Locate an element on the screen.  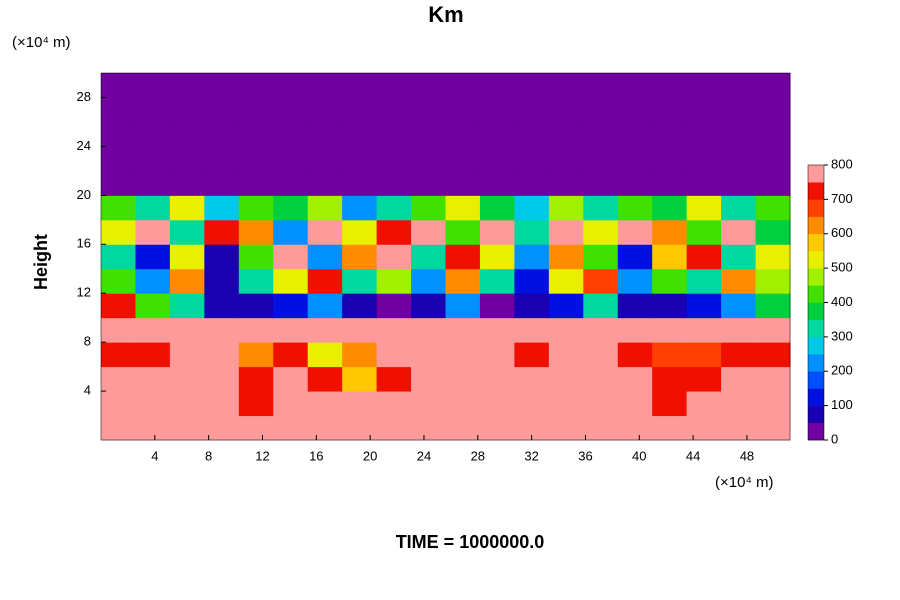
x-tick-label: 44 is located at coordinates (693, 455).